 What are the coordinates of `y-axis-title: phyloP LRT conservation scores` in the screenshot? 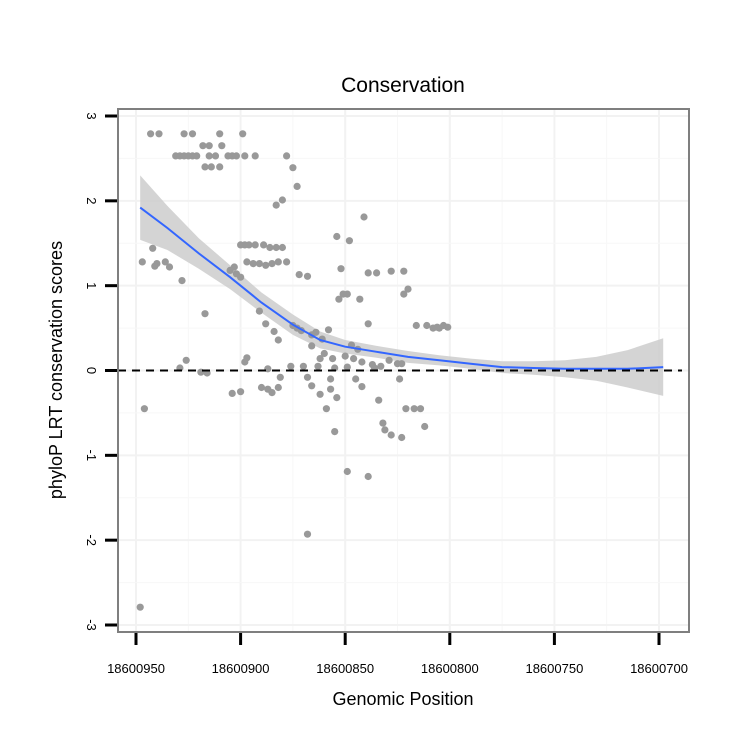 It's located at (56, 370).